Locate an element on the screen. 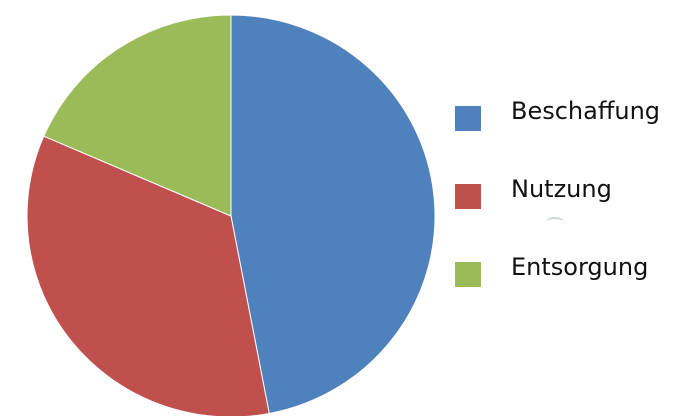 The height and width of the screenshot is (416, 695). legend-item-nutzung: Nutzung is located at coordinates (575, 191).